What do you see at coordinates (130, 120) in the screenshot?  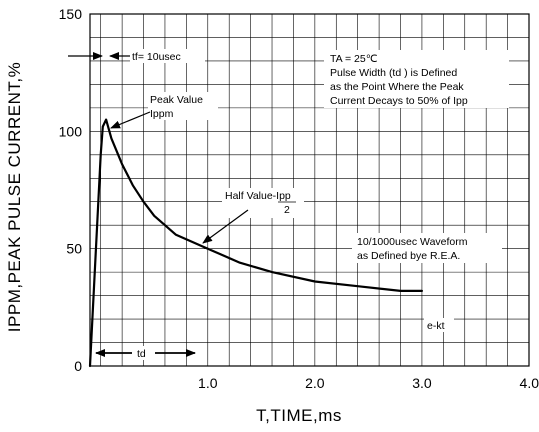 I see `peak-arrow` at bounding box center [130, 120].